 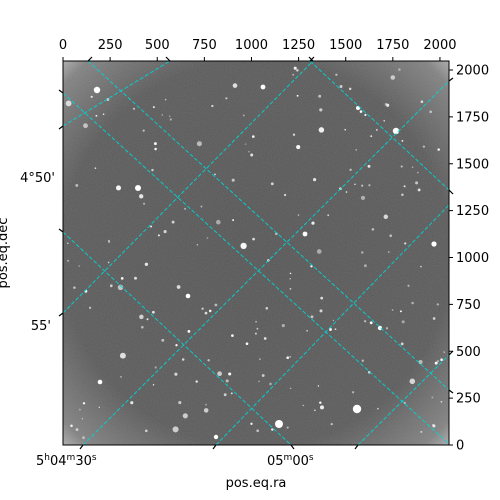 What do you see at coordinates (5, 253) in the screenshot?
I see `y-axis-label: pos.eq.dec` at bounding box center [5, 253].